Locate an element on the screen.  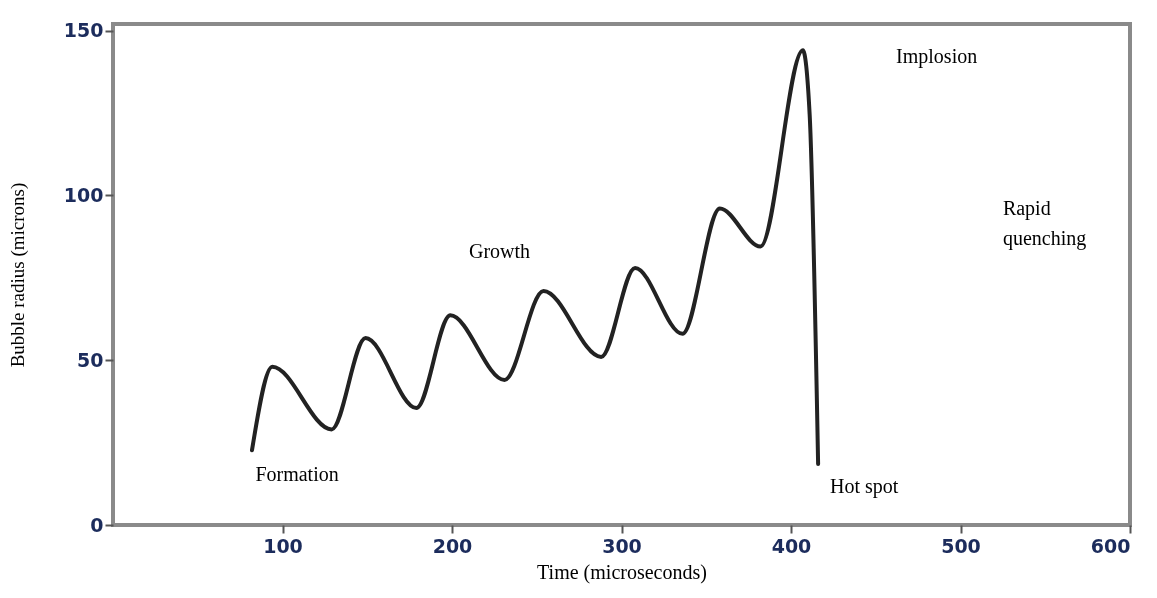
annotation: Formation is located at coordinates (297, 473).